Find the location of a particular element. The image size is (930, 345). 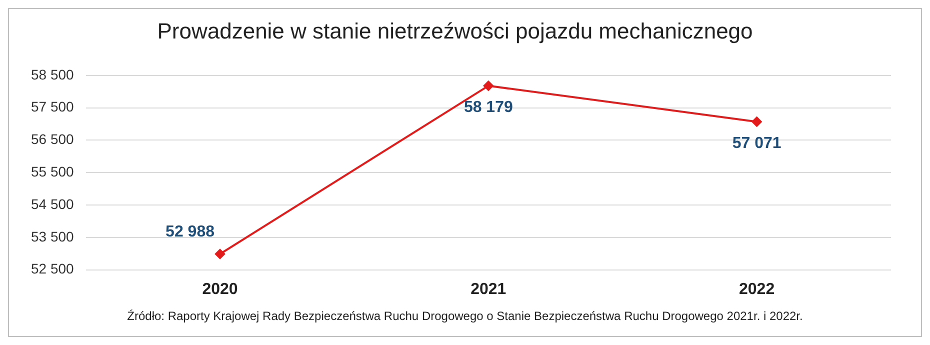

y-tick-label: 52 500 is located at coordinates (52, 268).